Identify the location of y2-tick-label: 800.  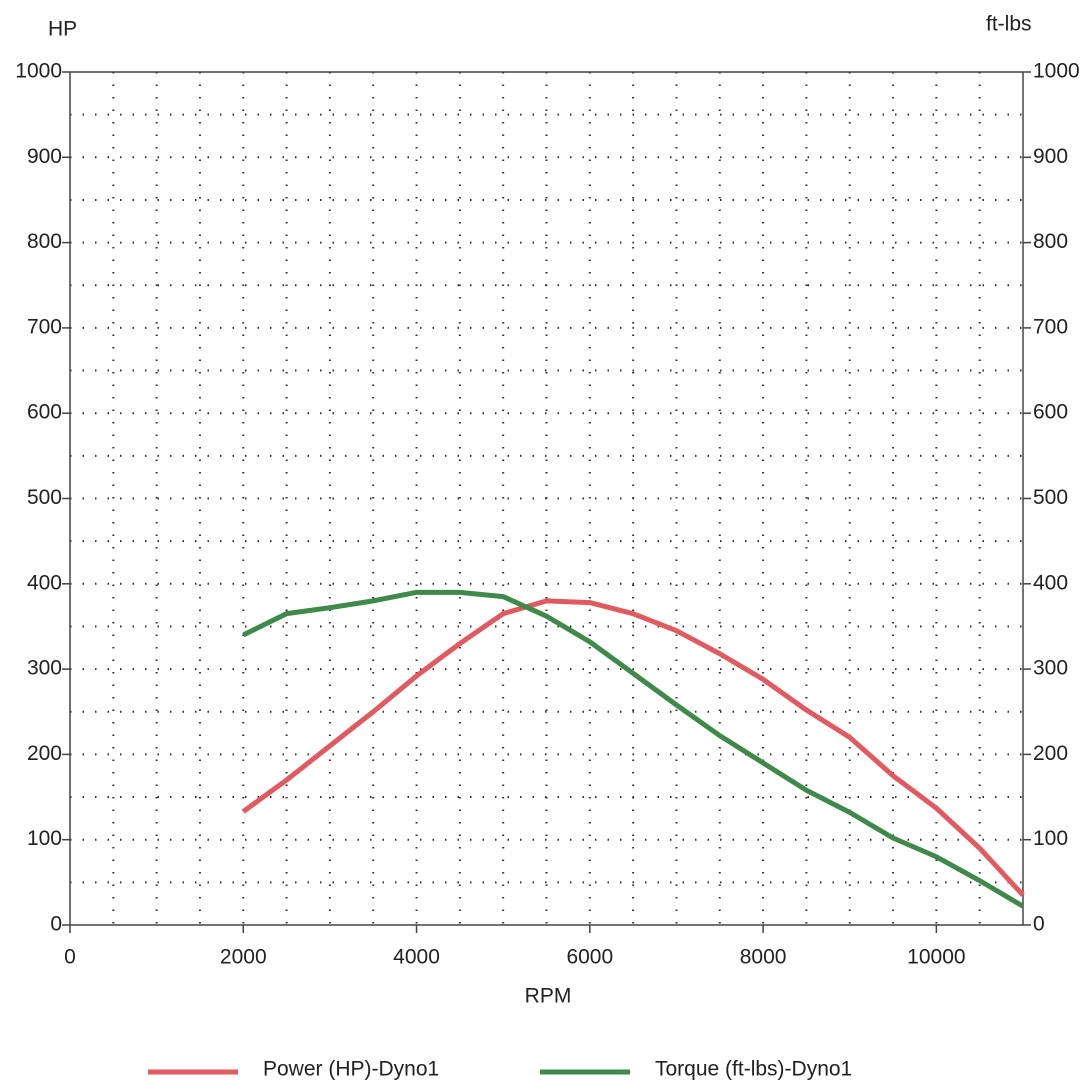
(1050, 241).